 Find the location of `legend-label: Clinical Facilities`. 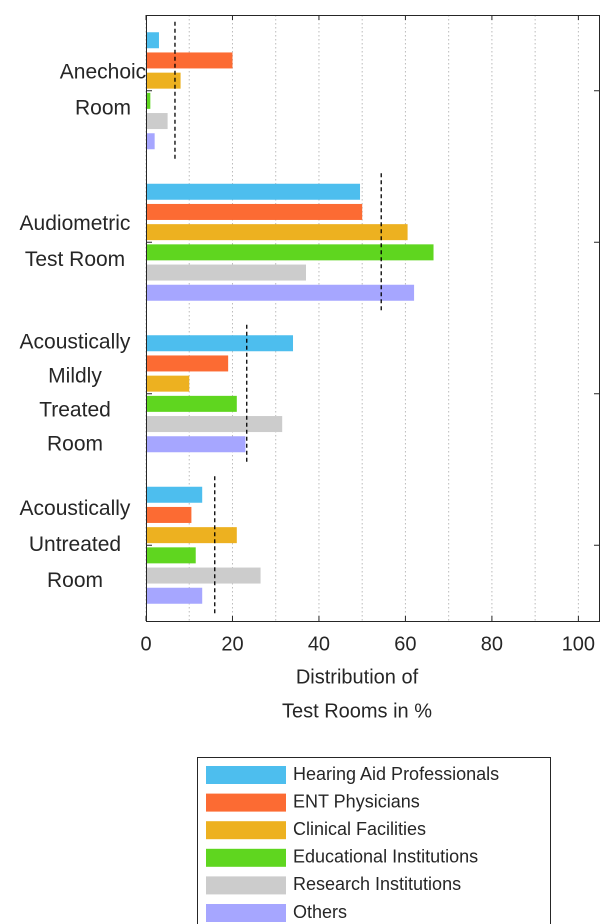

legend-label: Clinical Facilities is located at coordinates (359, 829).